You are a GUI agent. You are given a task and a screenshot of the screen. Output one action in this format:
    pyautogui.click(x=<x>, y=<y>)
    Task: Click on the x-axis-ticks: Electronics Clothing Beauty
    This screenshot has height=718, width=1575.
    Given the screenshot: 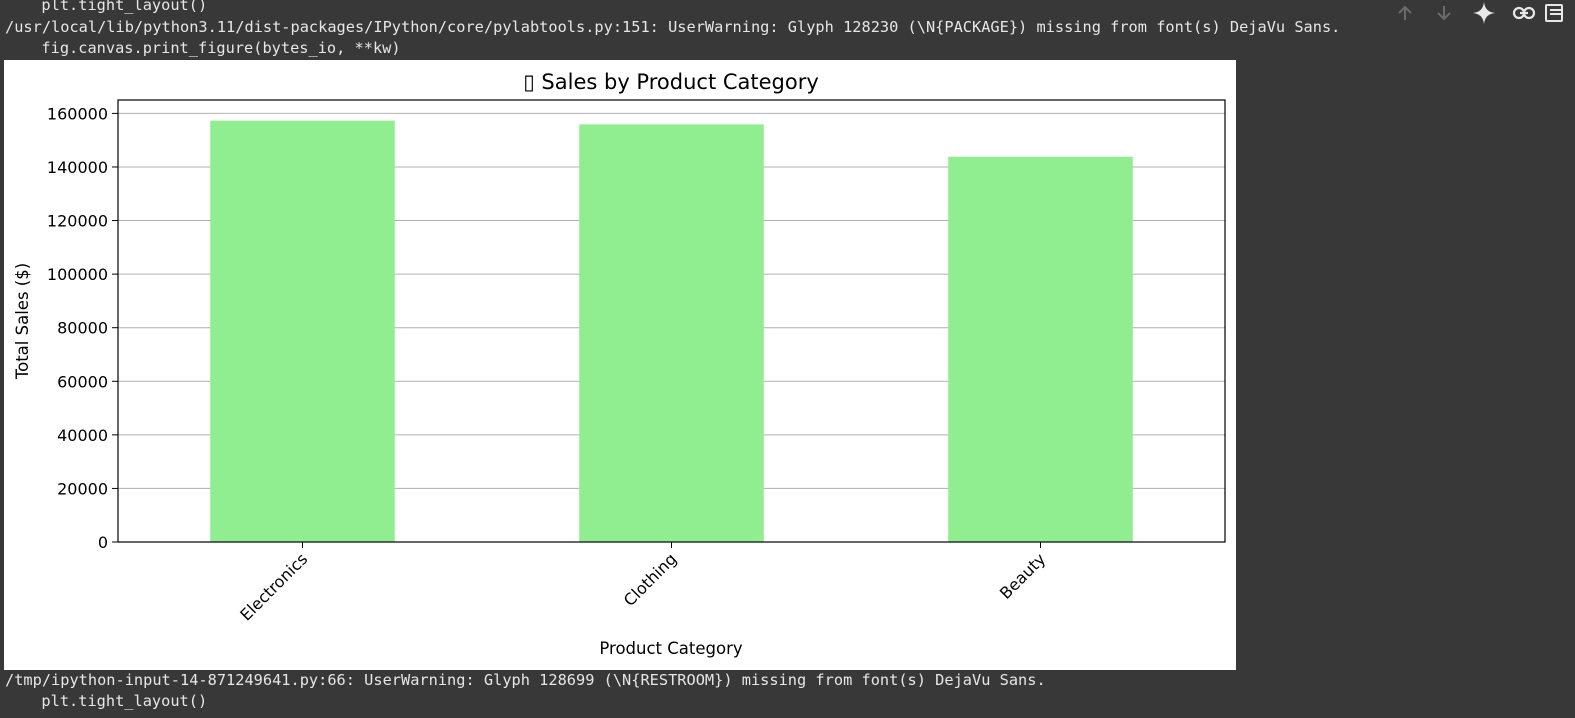 What is the action you would take?
    pyautogui.click(x=642, y=583)
    